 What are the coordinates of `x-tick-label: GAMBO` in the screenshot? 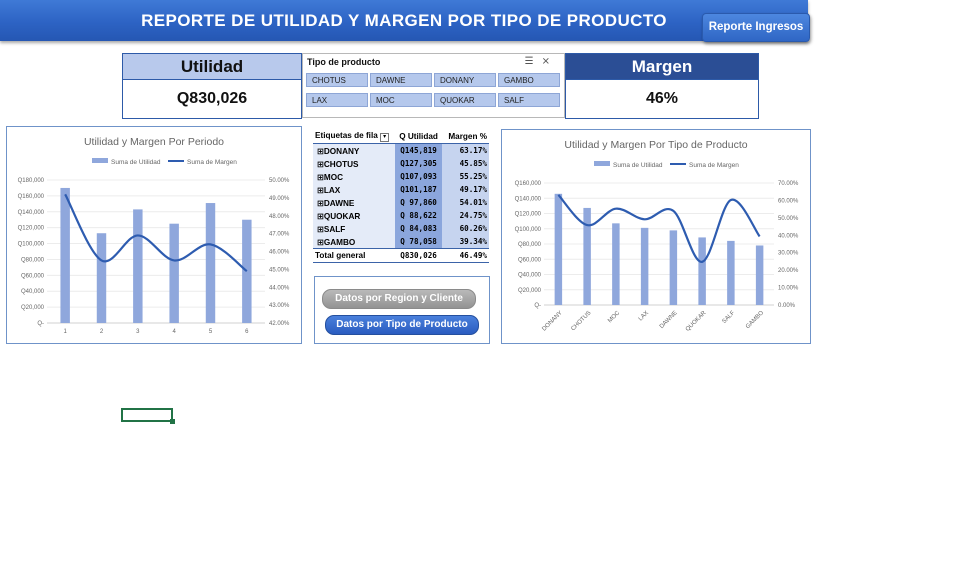 It's located at (755, 320).